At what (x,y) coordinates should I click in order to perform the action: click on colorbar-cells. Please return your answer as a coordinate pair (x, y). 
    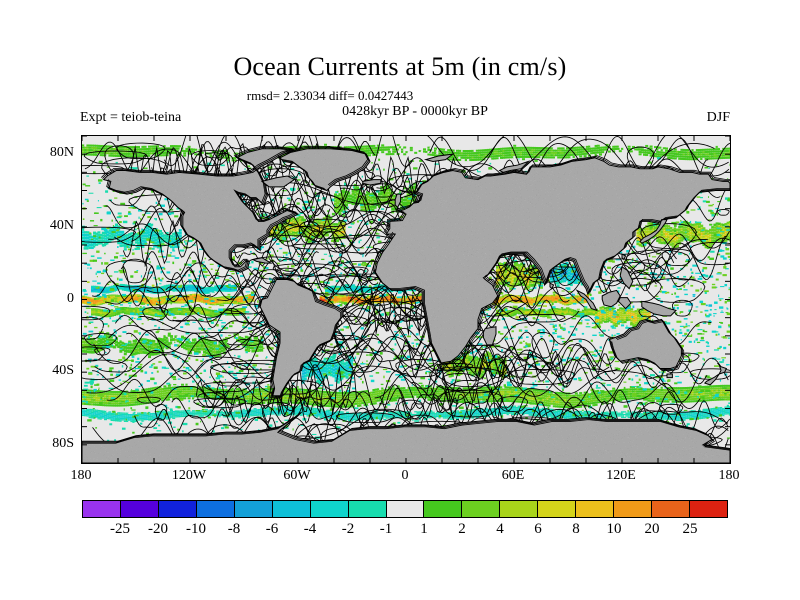
    Looking at the image, I should click on (405, 509).